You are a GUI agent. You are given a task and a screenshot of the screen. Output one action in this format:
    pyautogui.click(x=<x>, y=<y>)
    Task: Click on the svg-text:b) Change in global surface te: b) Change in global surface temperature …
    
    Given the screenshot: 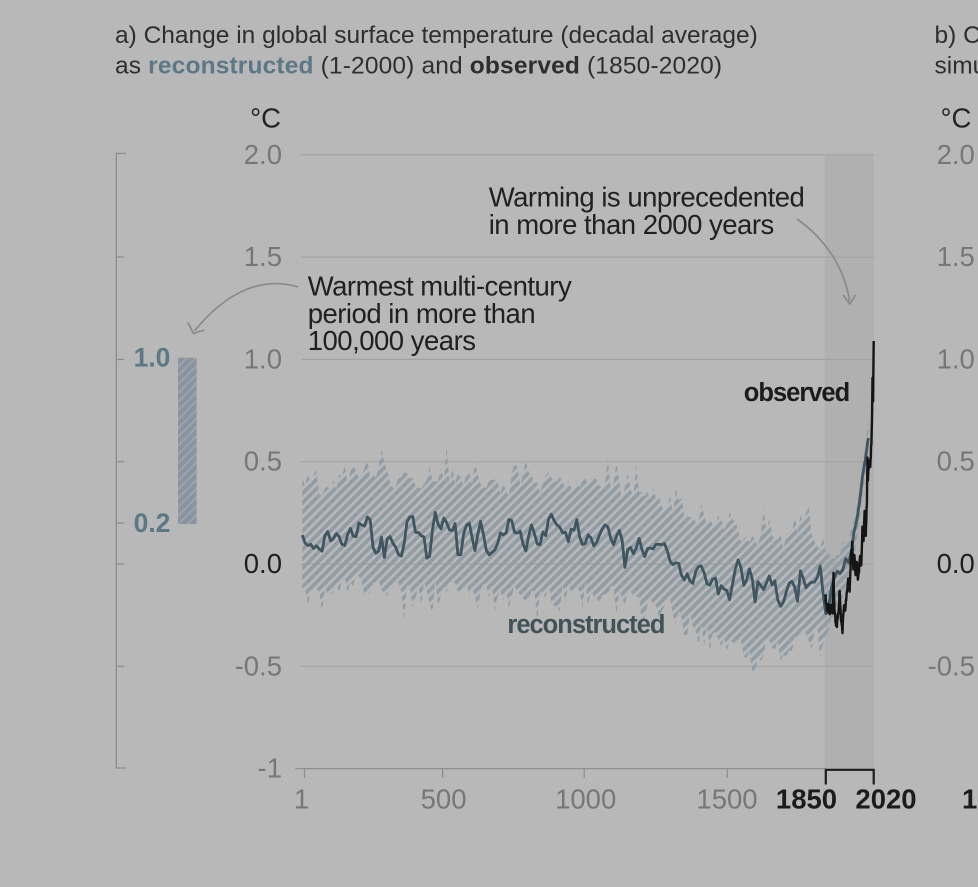 What is the action you would take?
    pyautogui.click(x=956, y=35)
    